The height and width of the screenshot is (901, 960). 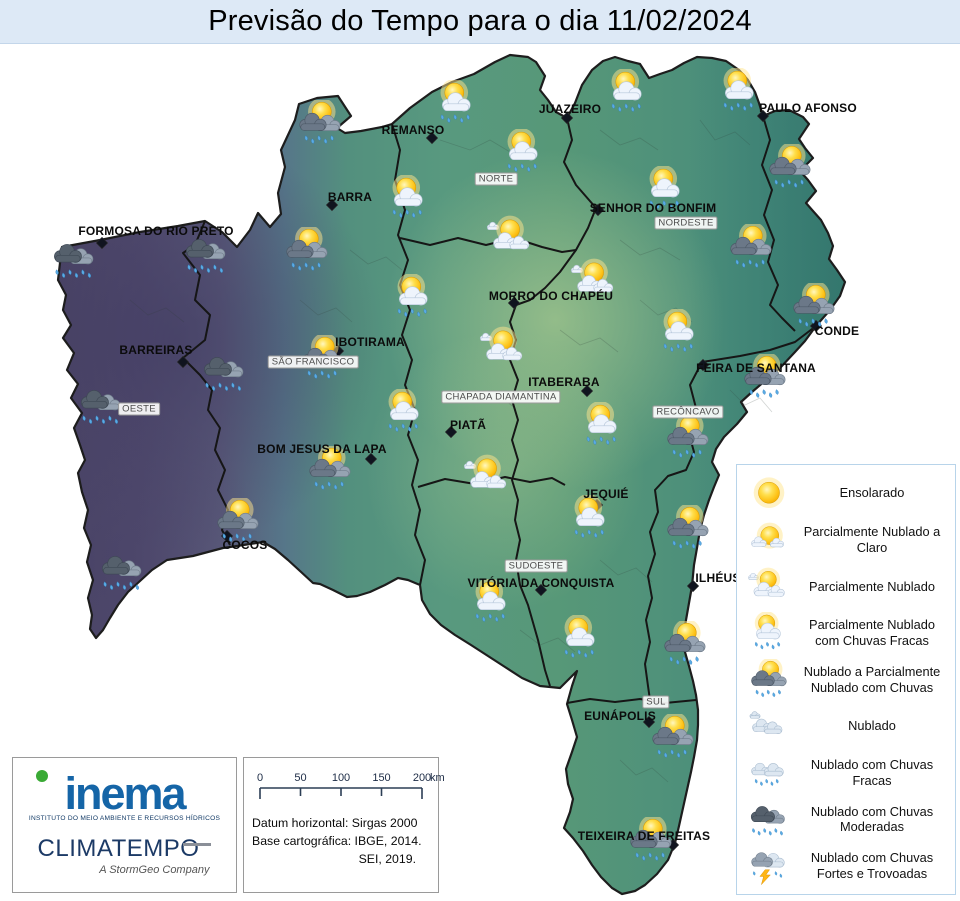 I want to click on scale-tick-label: 0, so click(x=260, y=778).